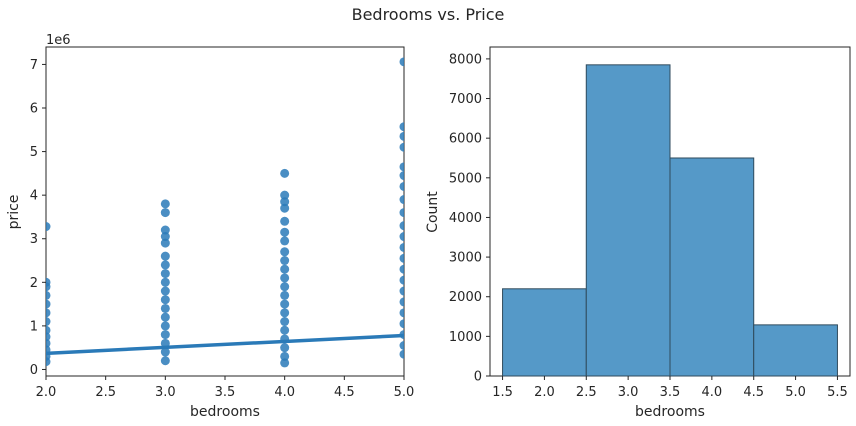 The width and height of the screenshot is (856, 426). What do you see at coordinates (34, 283) in the screenshot?
I see `scatter-y-tick-label: 2` at bounding box center [34, 283].